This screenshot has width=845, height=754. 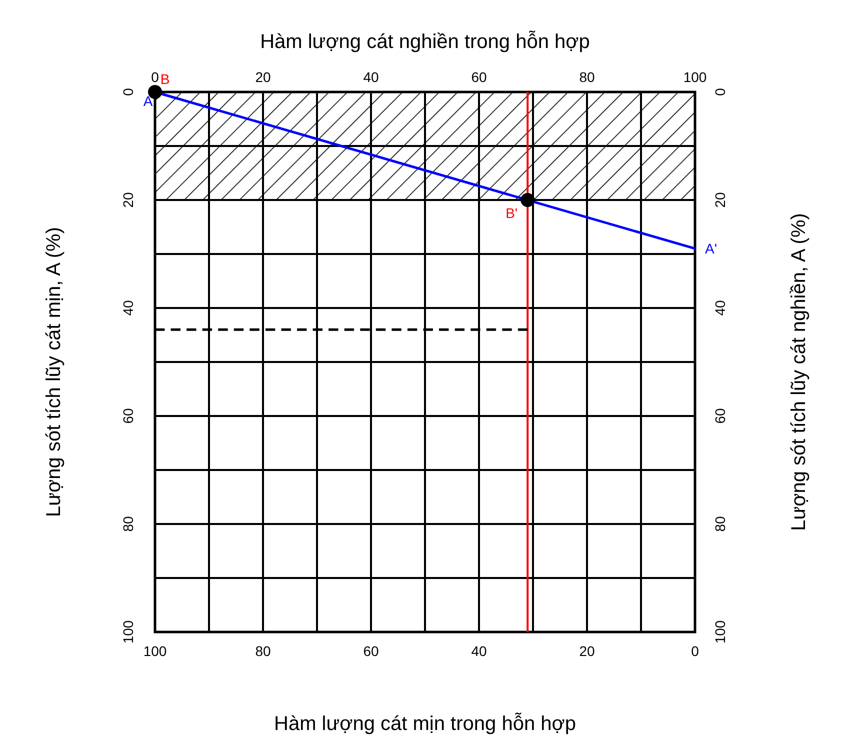 I want to click on y2-tick-label: 40, so click(x=720, y=308).